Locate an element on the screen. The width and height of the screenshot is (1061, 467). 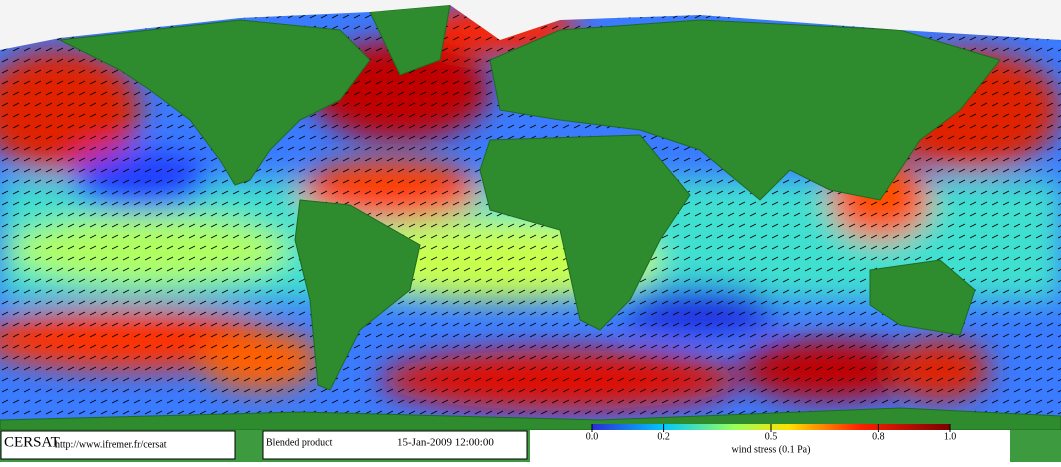
ice is located at coordinates (530, 25).